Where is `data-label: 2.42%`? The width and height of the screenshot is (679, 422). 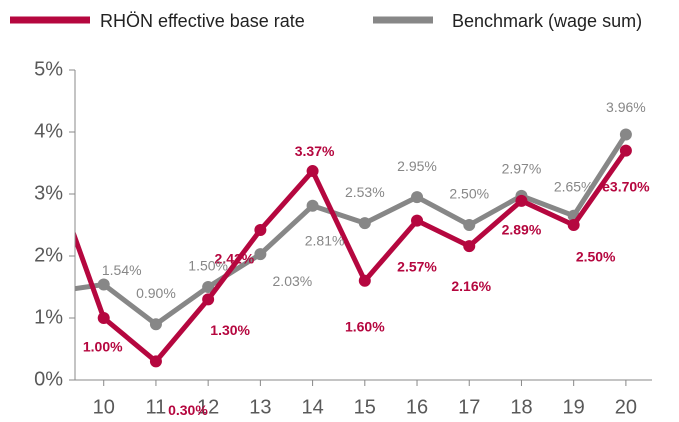 data-label: 2.42% is located at coordinates (235, 259).